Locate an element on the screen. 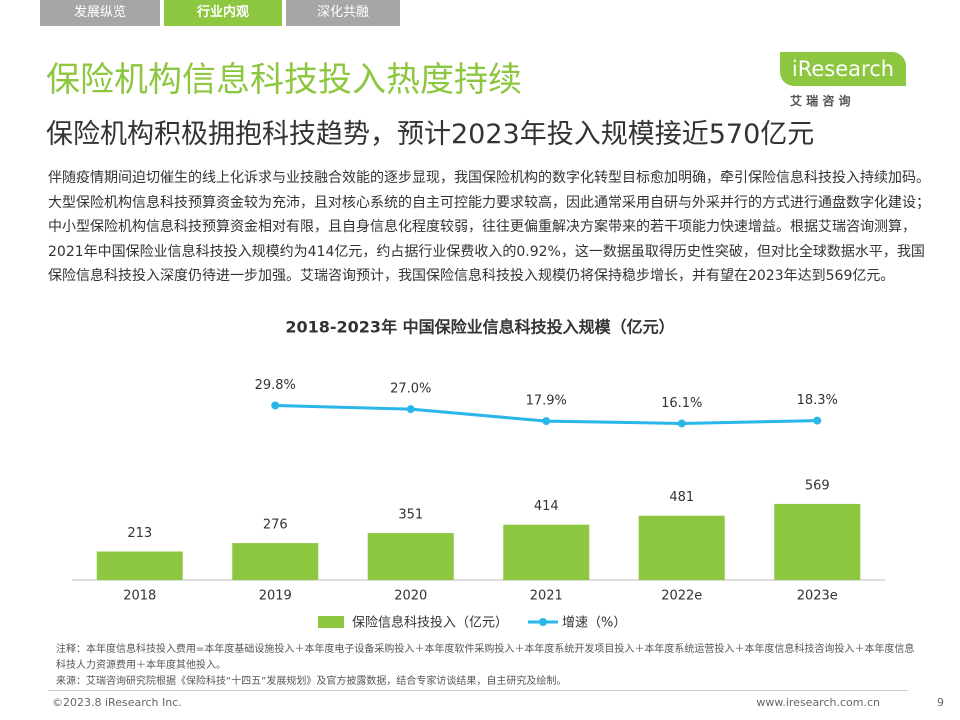 Image resolution: width=960 pixels, height=720 pixels. copyright: ©2023.8 iResearch Inc. is located at coordinates (117, 702).